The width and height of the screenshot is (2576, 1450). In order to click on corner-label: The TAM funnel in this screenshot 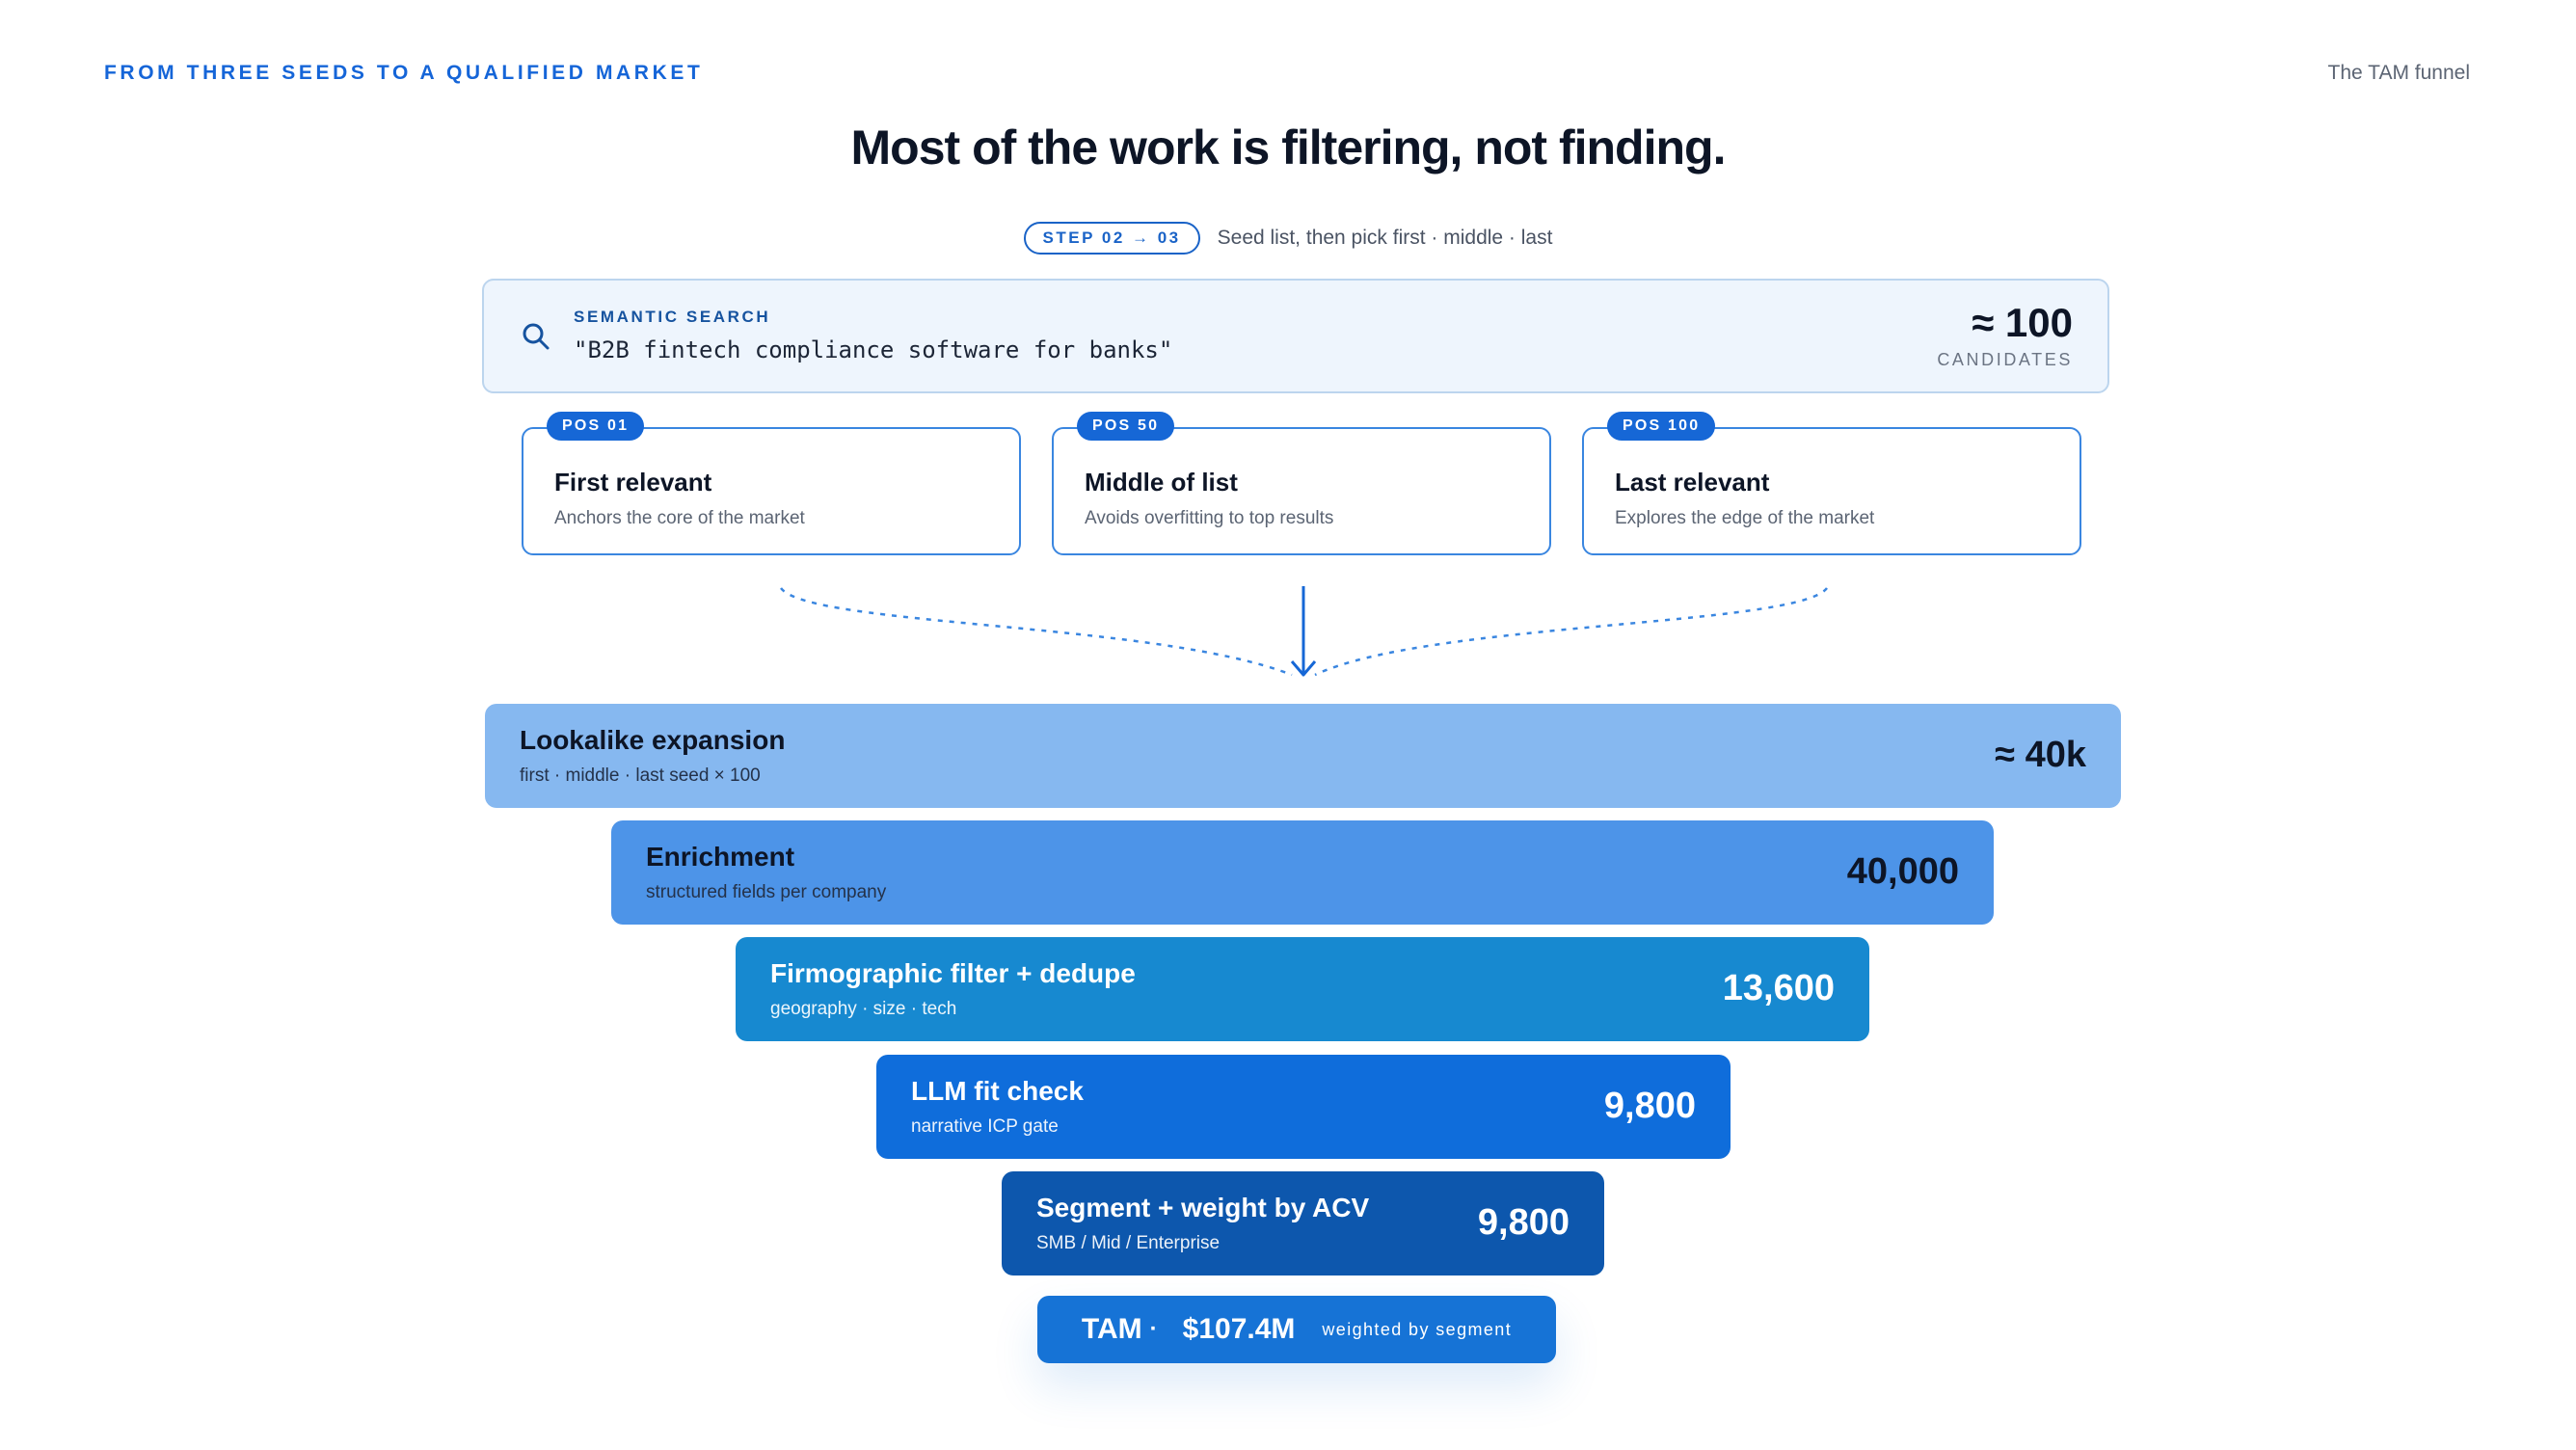, I will do `click(2399, 73)`.